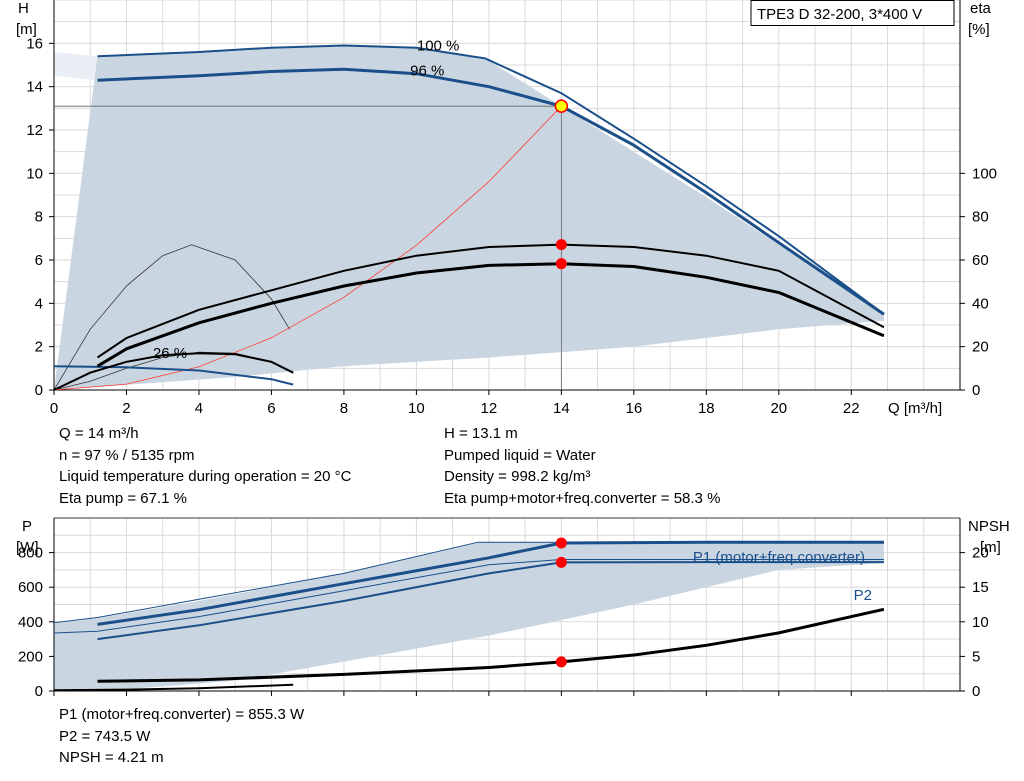 Image resolution: width=1024 pixels, height=781 pixels. Describe the element at coordinates (54, 408) in the screenshot. I see `x-tick-label: 0` at that location.